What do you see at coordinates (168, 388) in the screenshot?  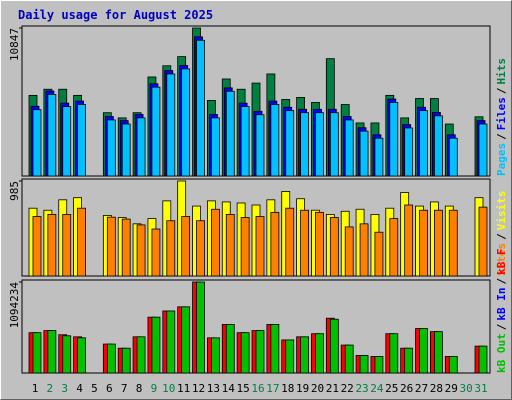 I see `x-tick-label: 10` at bounding box center [168, 388].